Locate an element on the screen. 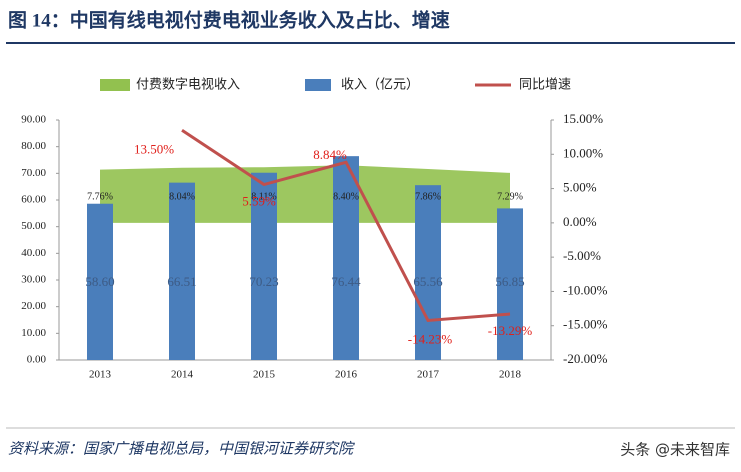 This screenshot has height=472, width=741. bar-label: 65.56 is located at coordinates (428, 281).